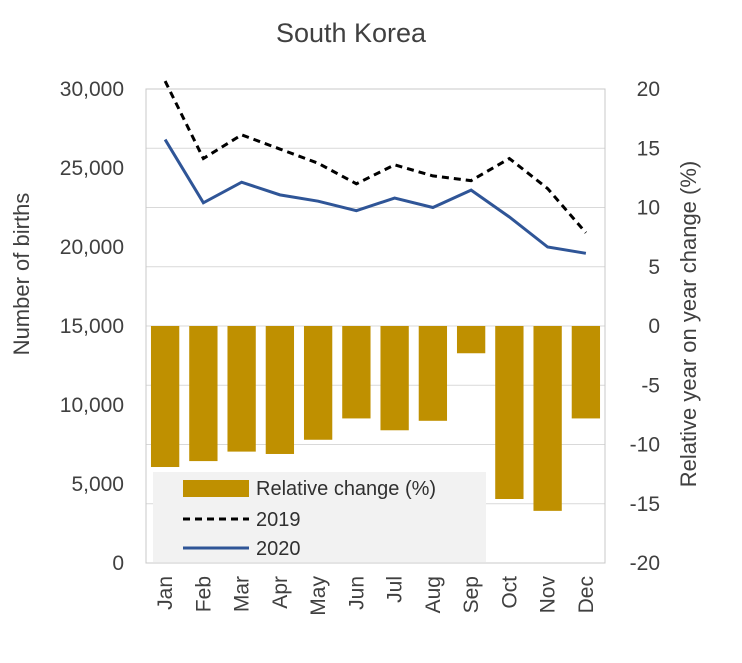 This screenshot has width=742, height=663. I want to click on x-tick-label: Dec, so click(586, 594).